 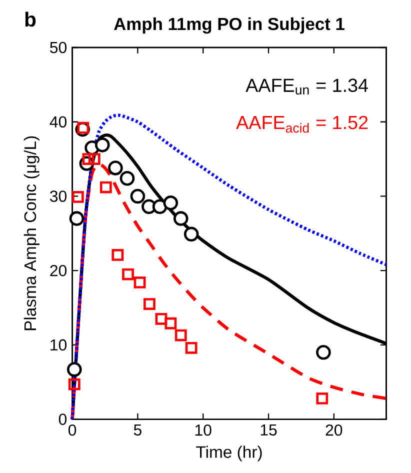 I want to click on x-tick-label: 5, so click(x=138, y=430).